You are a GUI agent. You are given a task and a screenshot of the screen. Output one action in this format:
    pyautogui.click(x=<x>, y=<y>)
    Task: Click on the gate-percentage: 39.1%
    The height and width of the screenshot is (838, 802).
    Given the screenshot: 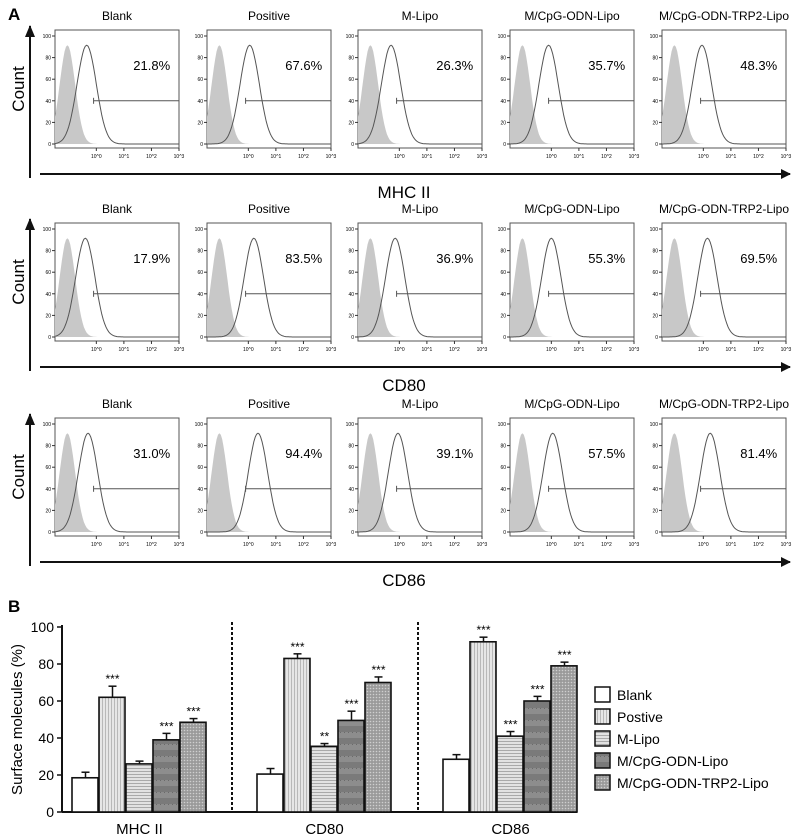 What is the action you would take?
    pyautogui.click(x=454, y=453)
    